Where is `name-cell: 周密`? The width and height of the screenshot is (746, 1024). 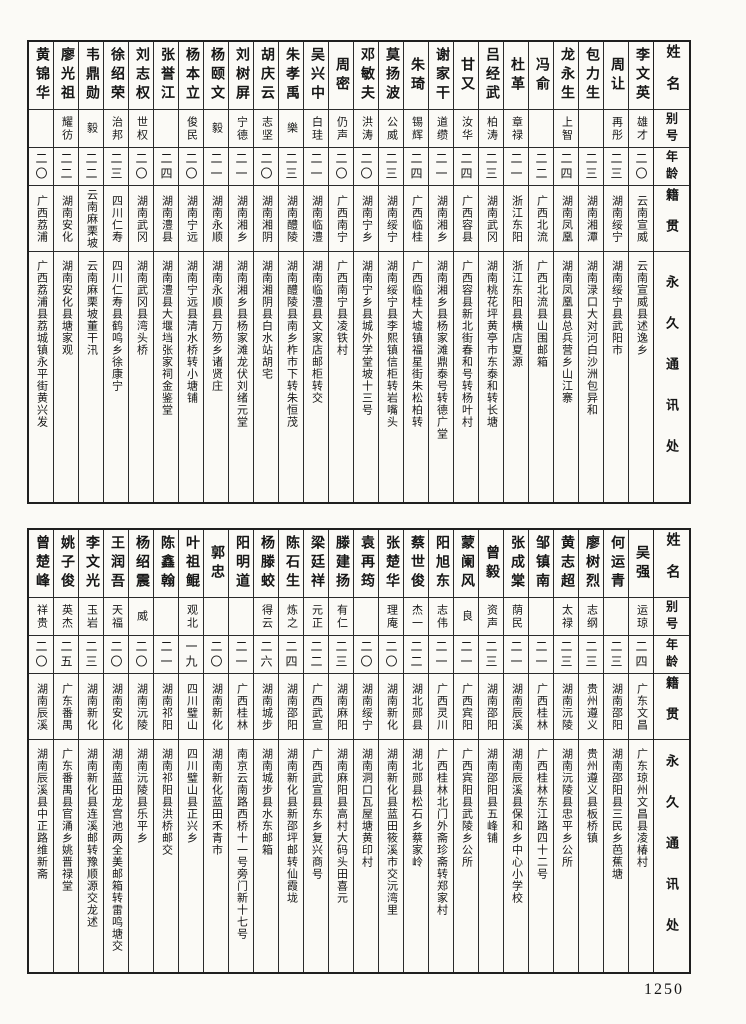
name-cell: 周密 is located at coordinates (341, 76).